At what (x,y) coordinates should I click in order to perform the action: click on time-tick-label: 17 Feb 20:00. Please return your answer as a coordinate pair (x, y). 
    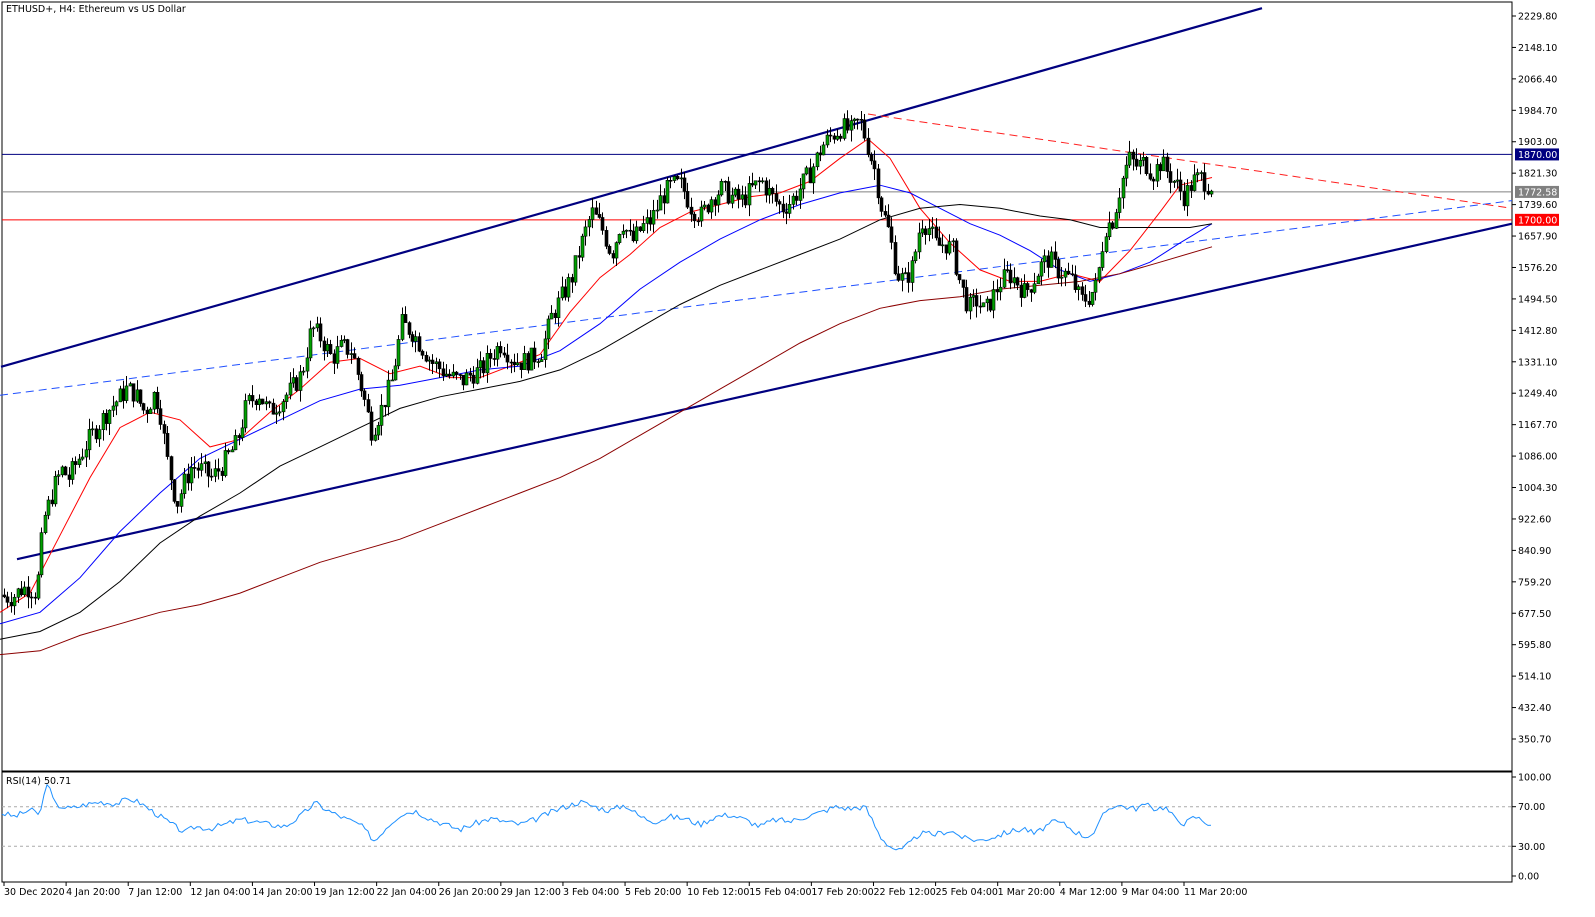
    Looking at the image, I should click on (842, 892).